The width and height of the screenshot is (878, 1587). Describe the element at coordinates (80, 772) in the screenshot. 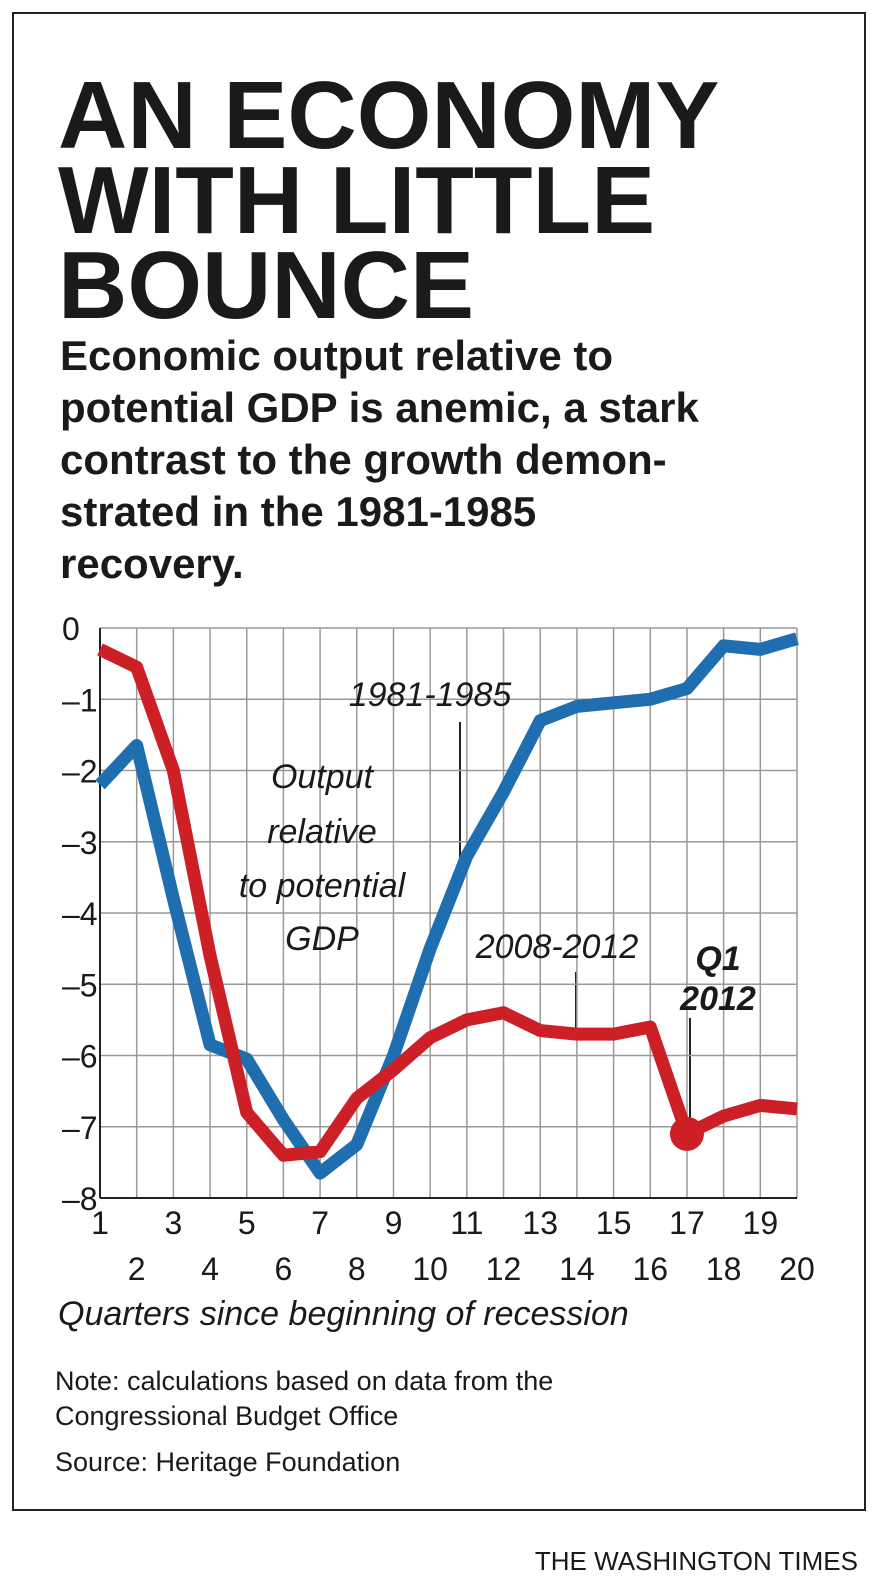

I see `y-tick-label: –2` at that location.